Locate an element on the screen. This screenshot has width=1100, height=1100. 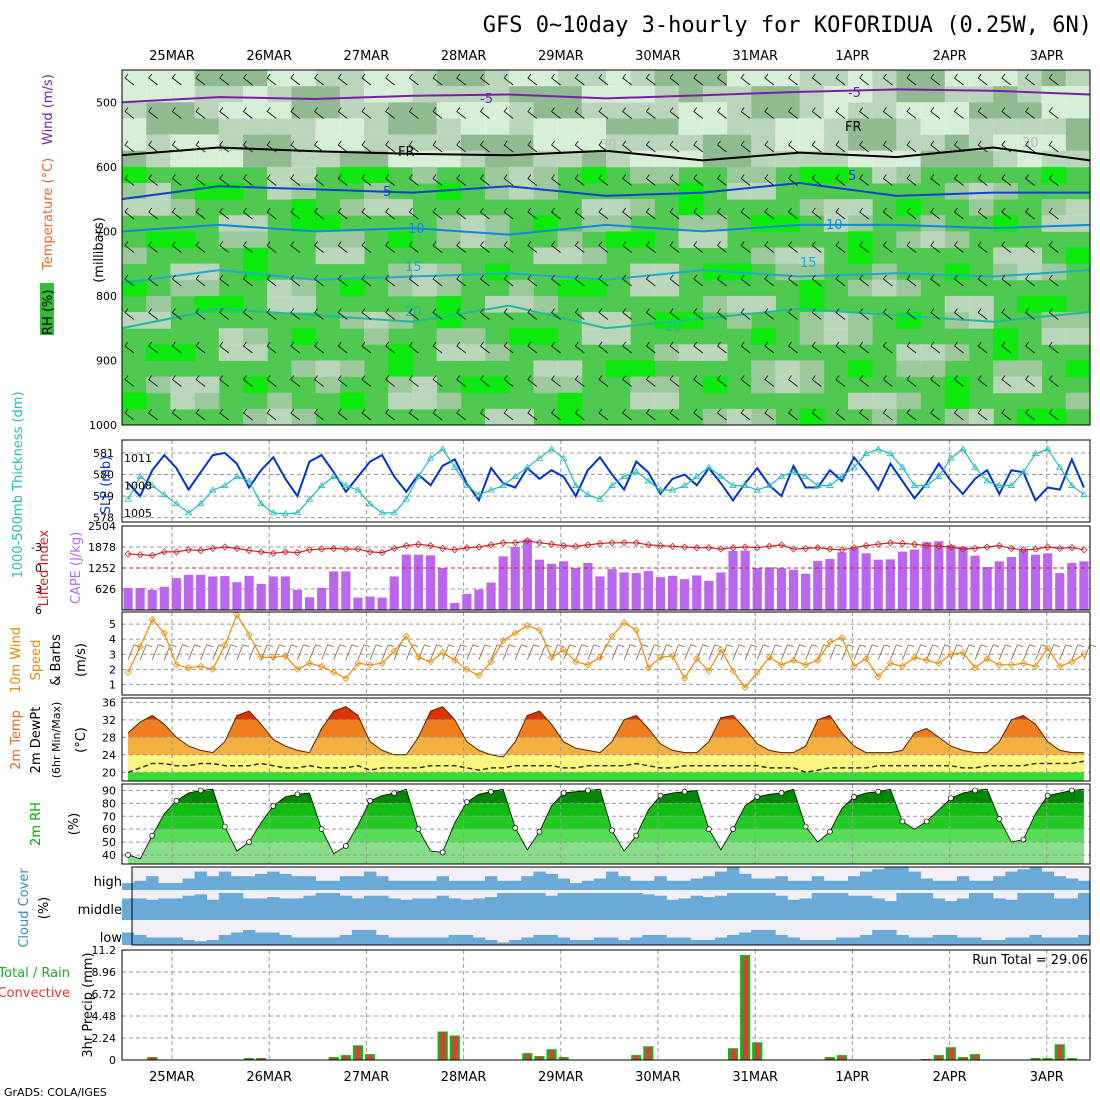
wind-unit: (m/s) is located at coordinates (81, 660).